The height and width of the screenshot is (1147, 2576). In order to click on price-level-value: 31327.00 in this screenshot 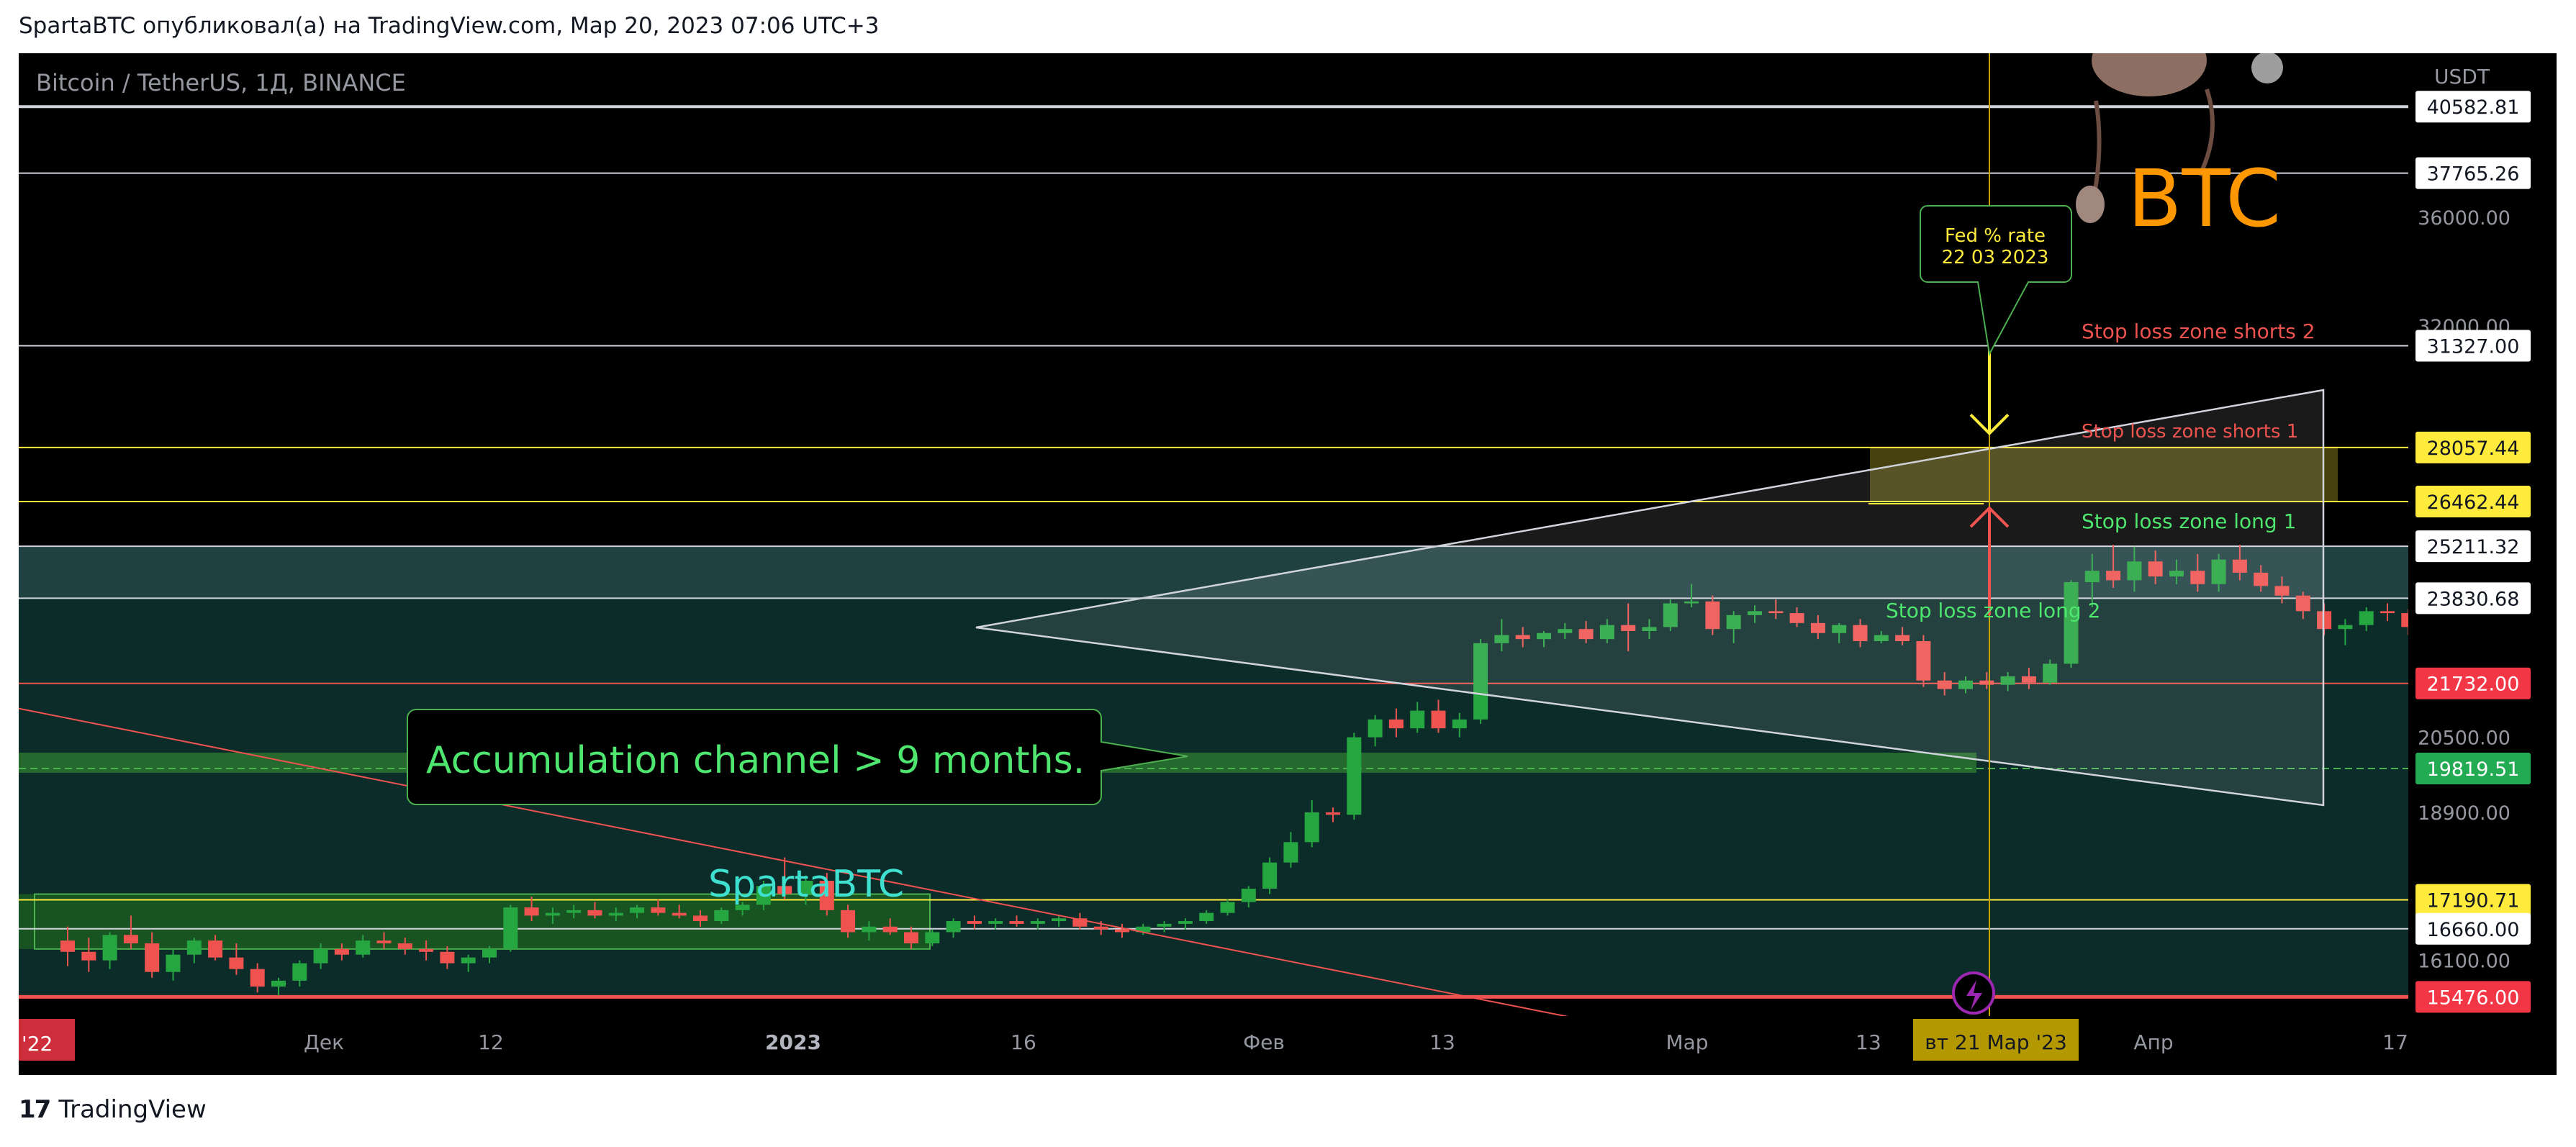, I will do `click(2474, 347)`.